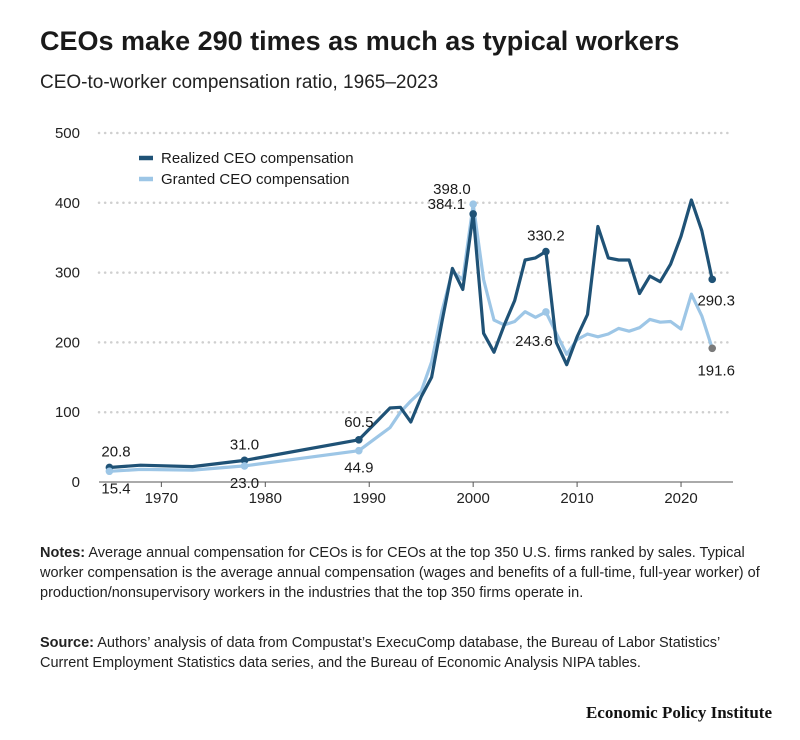 This screenshot has height=740, width=800. I want to click on data-label-384.1: 384.1, so click(447, 204).